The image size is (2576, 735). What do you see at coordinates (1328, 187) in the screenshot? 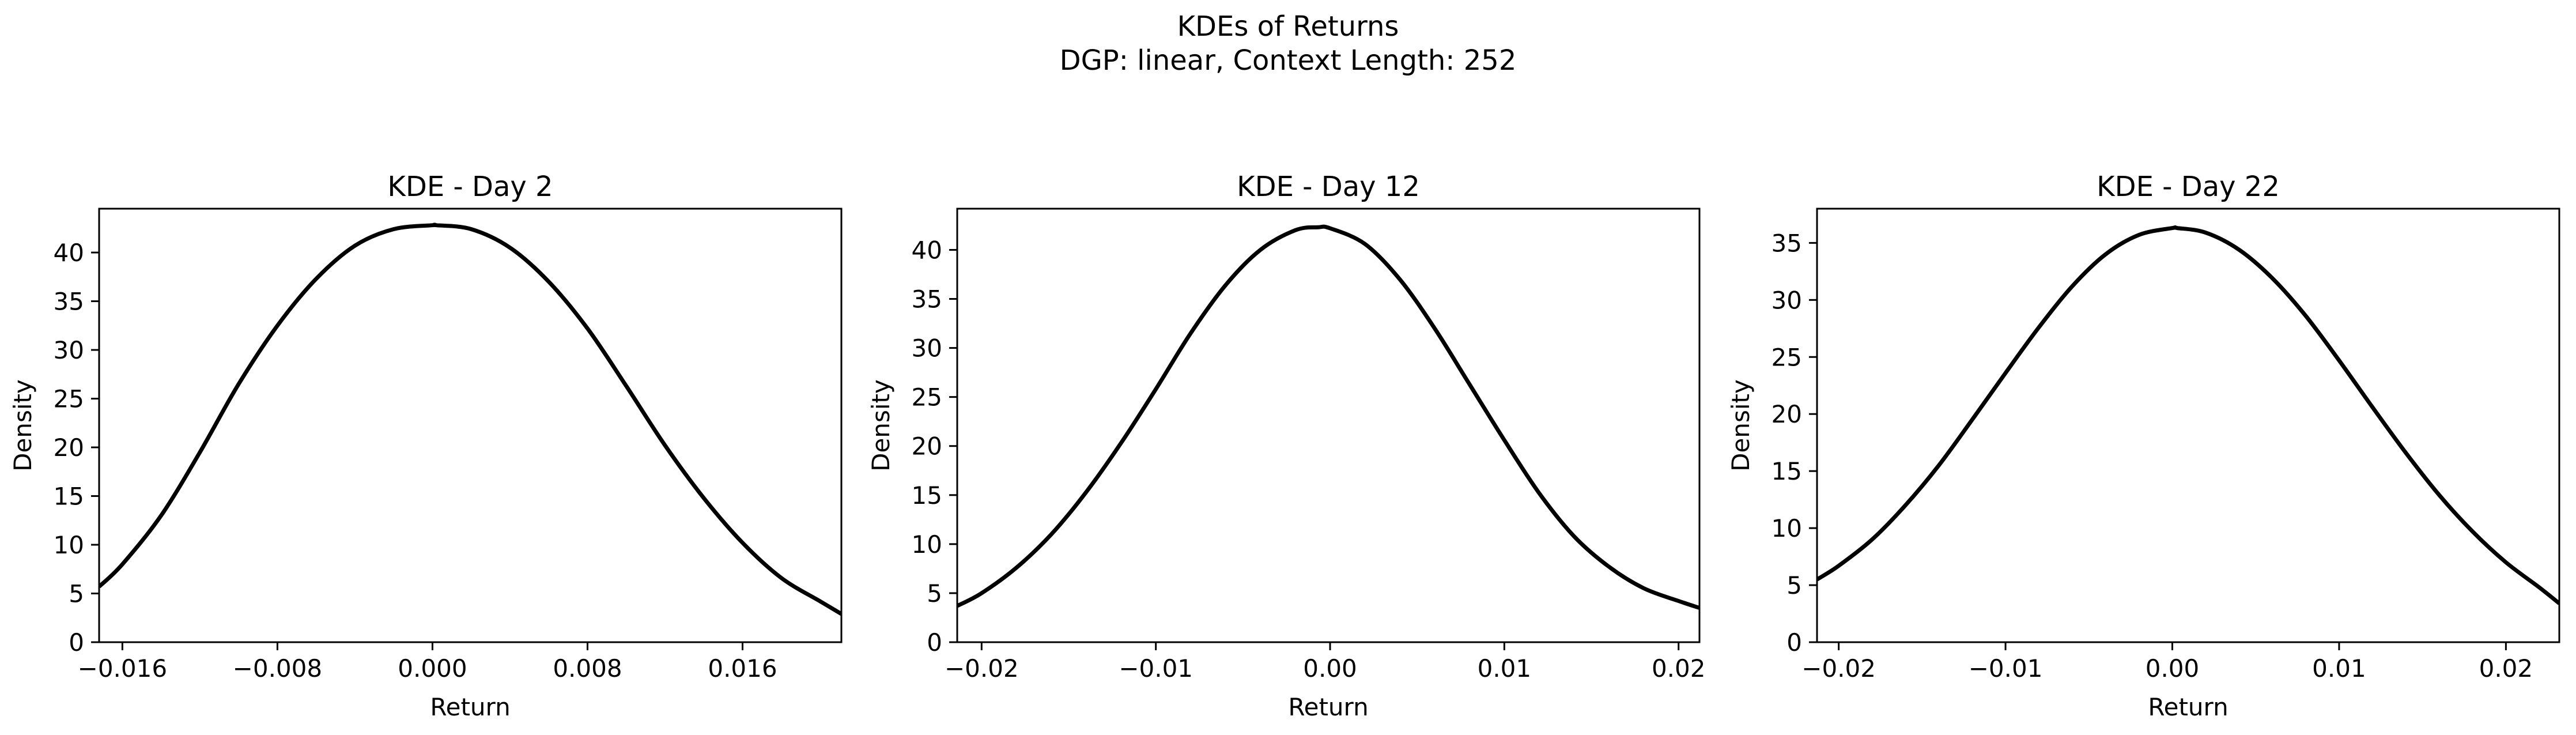
I see `subplot-title: KDE - Day 12` at bounding box center [1328, 187].